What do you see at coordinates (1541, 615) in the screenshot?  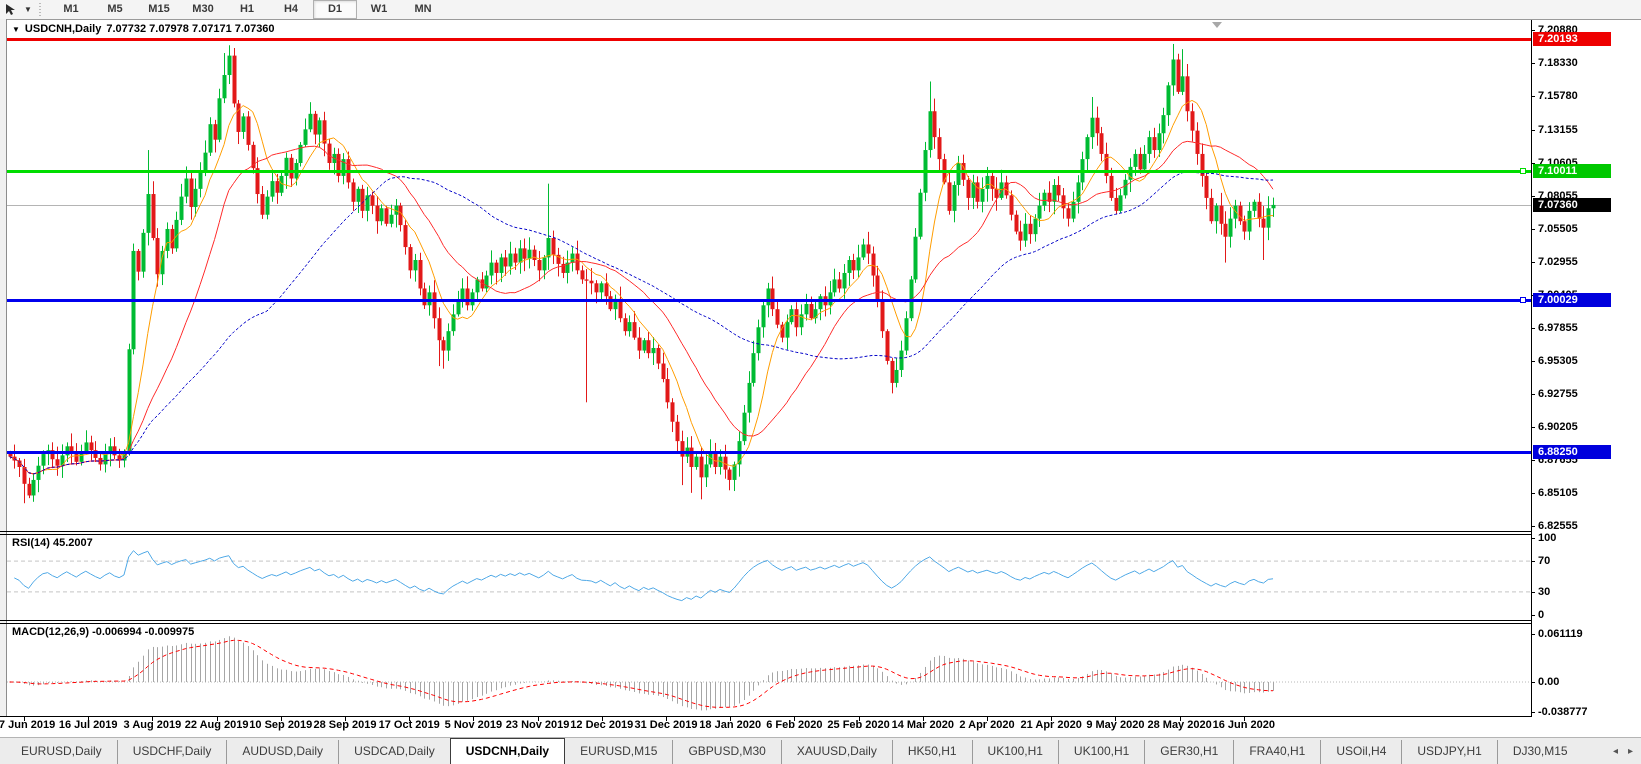 I see `rsi-tick-label: 0` at bounding box center [1541, 615].